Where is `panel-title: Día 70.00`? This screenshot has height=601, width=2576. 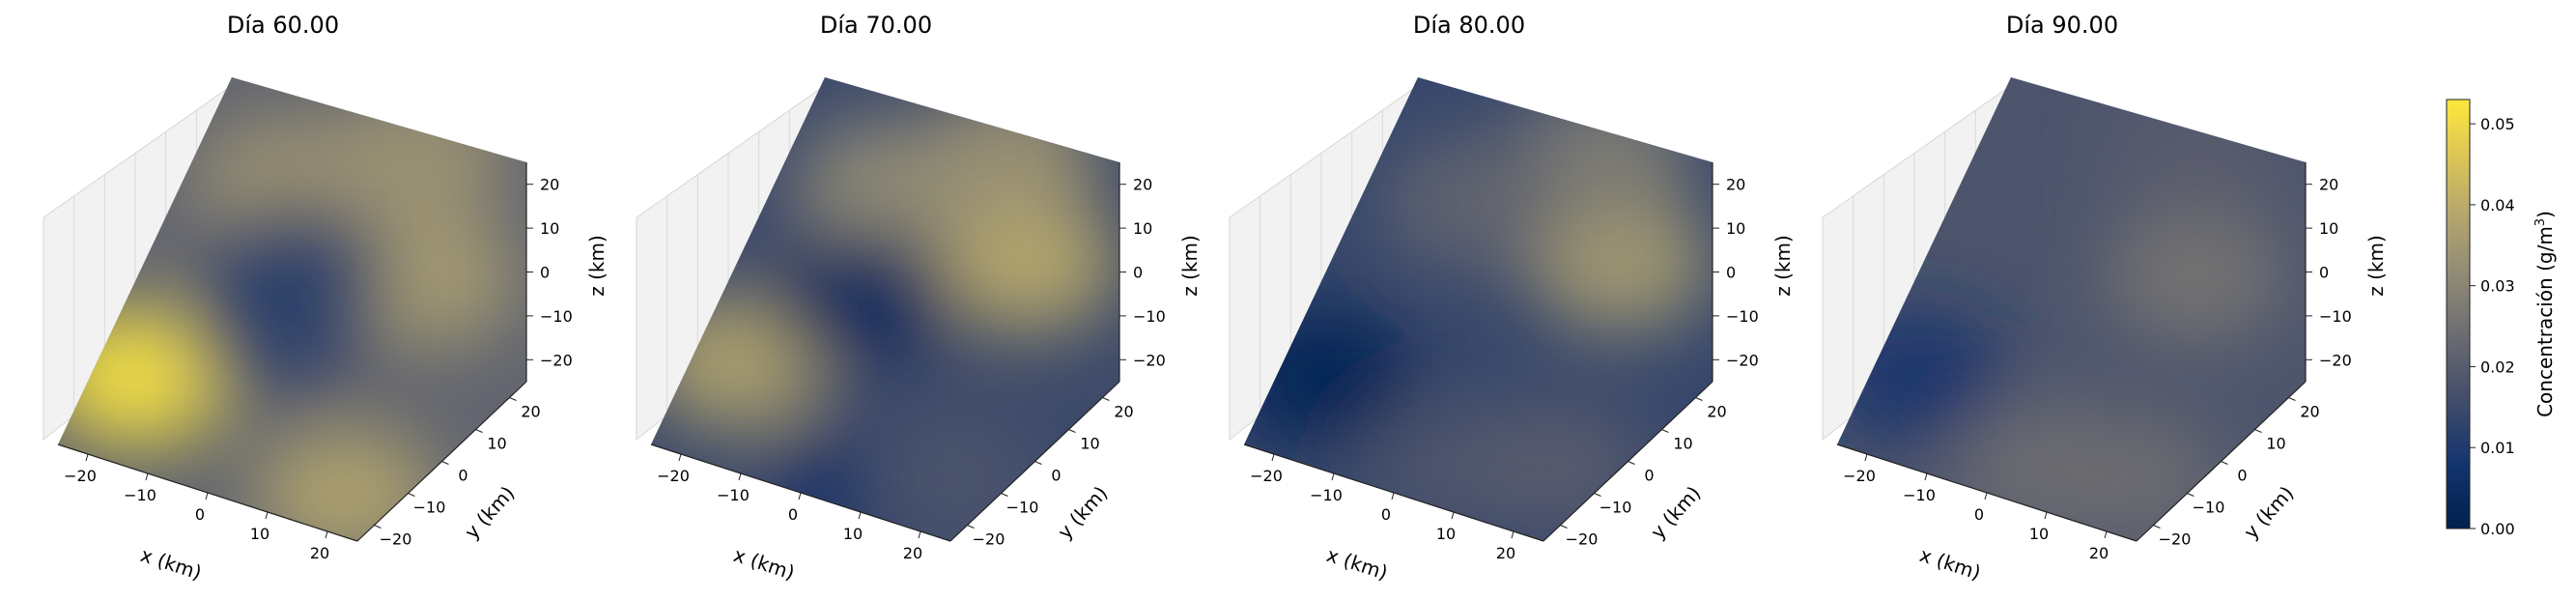 panel-title: Día 70.00 is located at coordinates (876, 25).